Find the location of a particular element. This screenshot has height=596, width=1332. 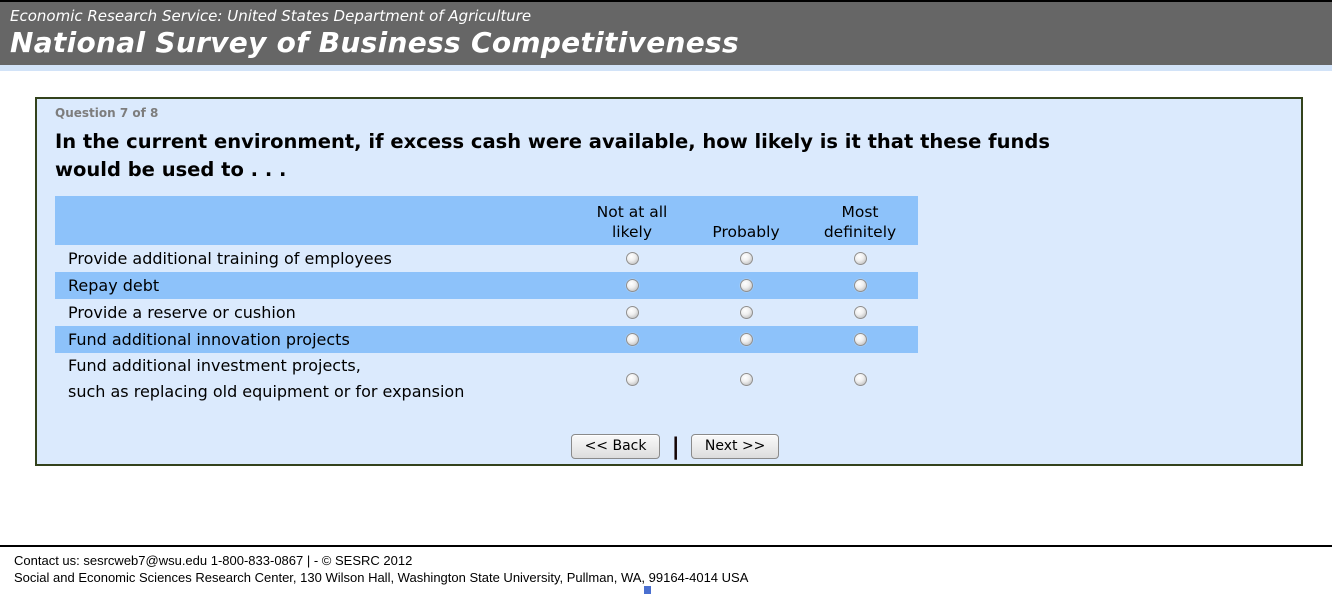

table-row: Provide a reserve or cushion is located at coordinates (486, 312).